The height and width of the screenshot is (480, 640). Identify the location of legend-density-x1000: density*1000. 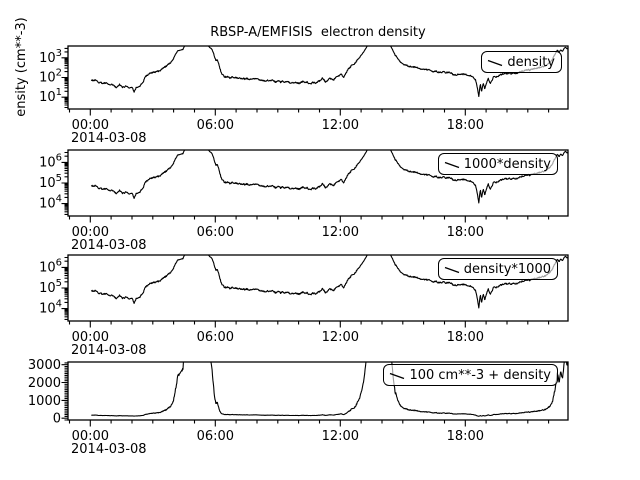
(497, 269).